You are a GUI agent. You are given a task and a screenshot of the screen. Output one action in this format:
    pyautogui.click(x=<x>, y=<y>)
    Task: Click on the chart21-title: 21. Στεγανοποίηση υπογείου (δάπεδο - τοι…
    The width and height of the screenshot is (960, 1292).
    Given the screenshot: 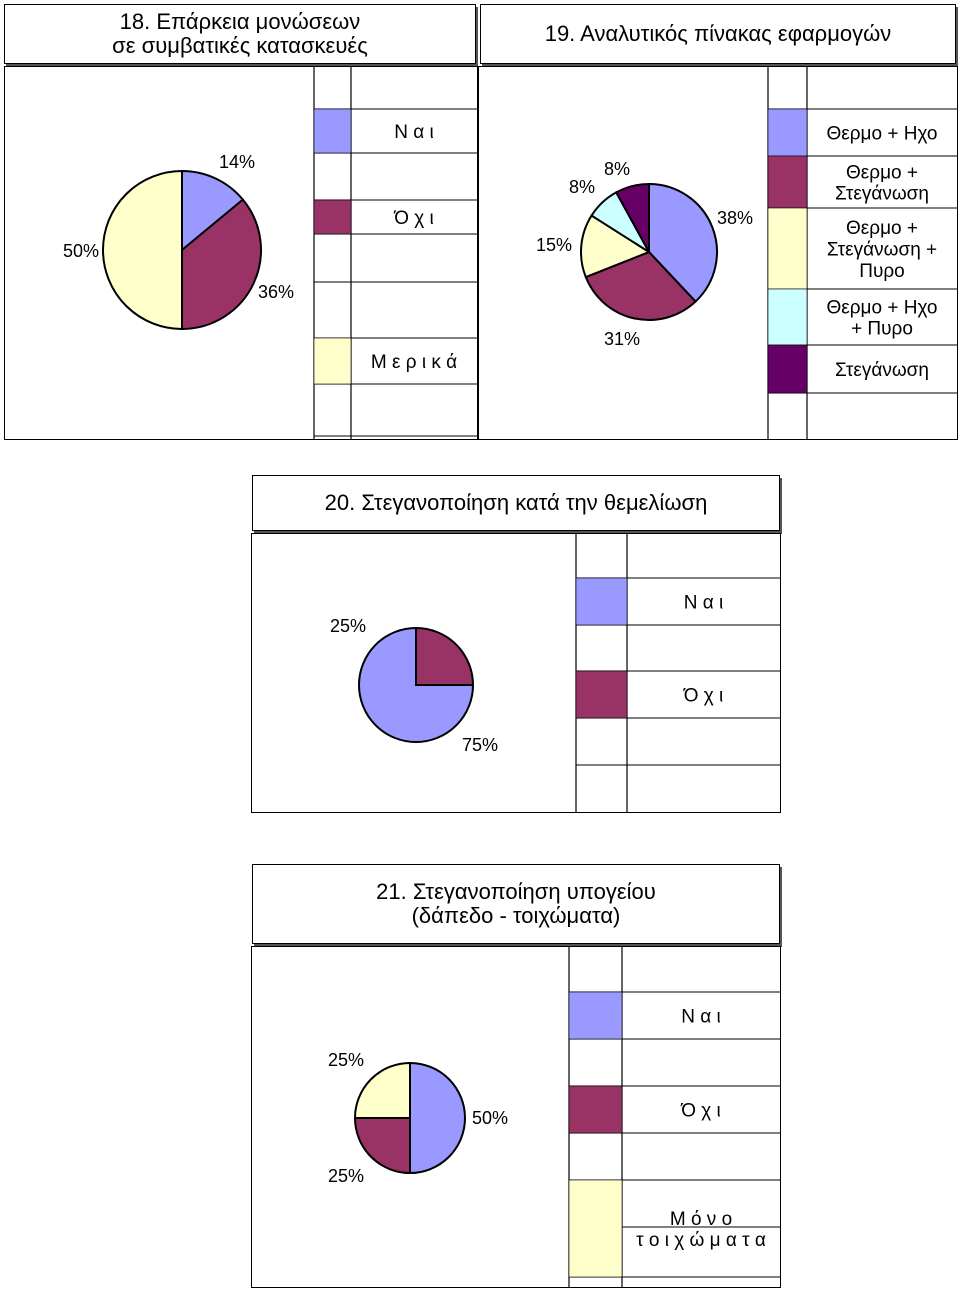 What is the action you would take?
    pyautogui.click(x=516, y=904)
    